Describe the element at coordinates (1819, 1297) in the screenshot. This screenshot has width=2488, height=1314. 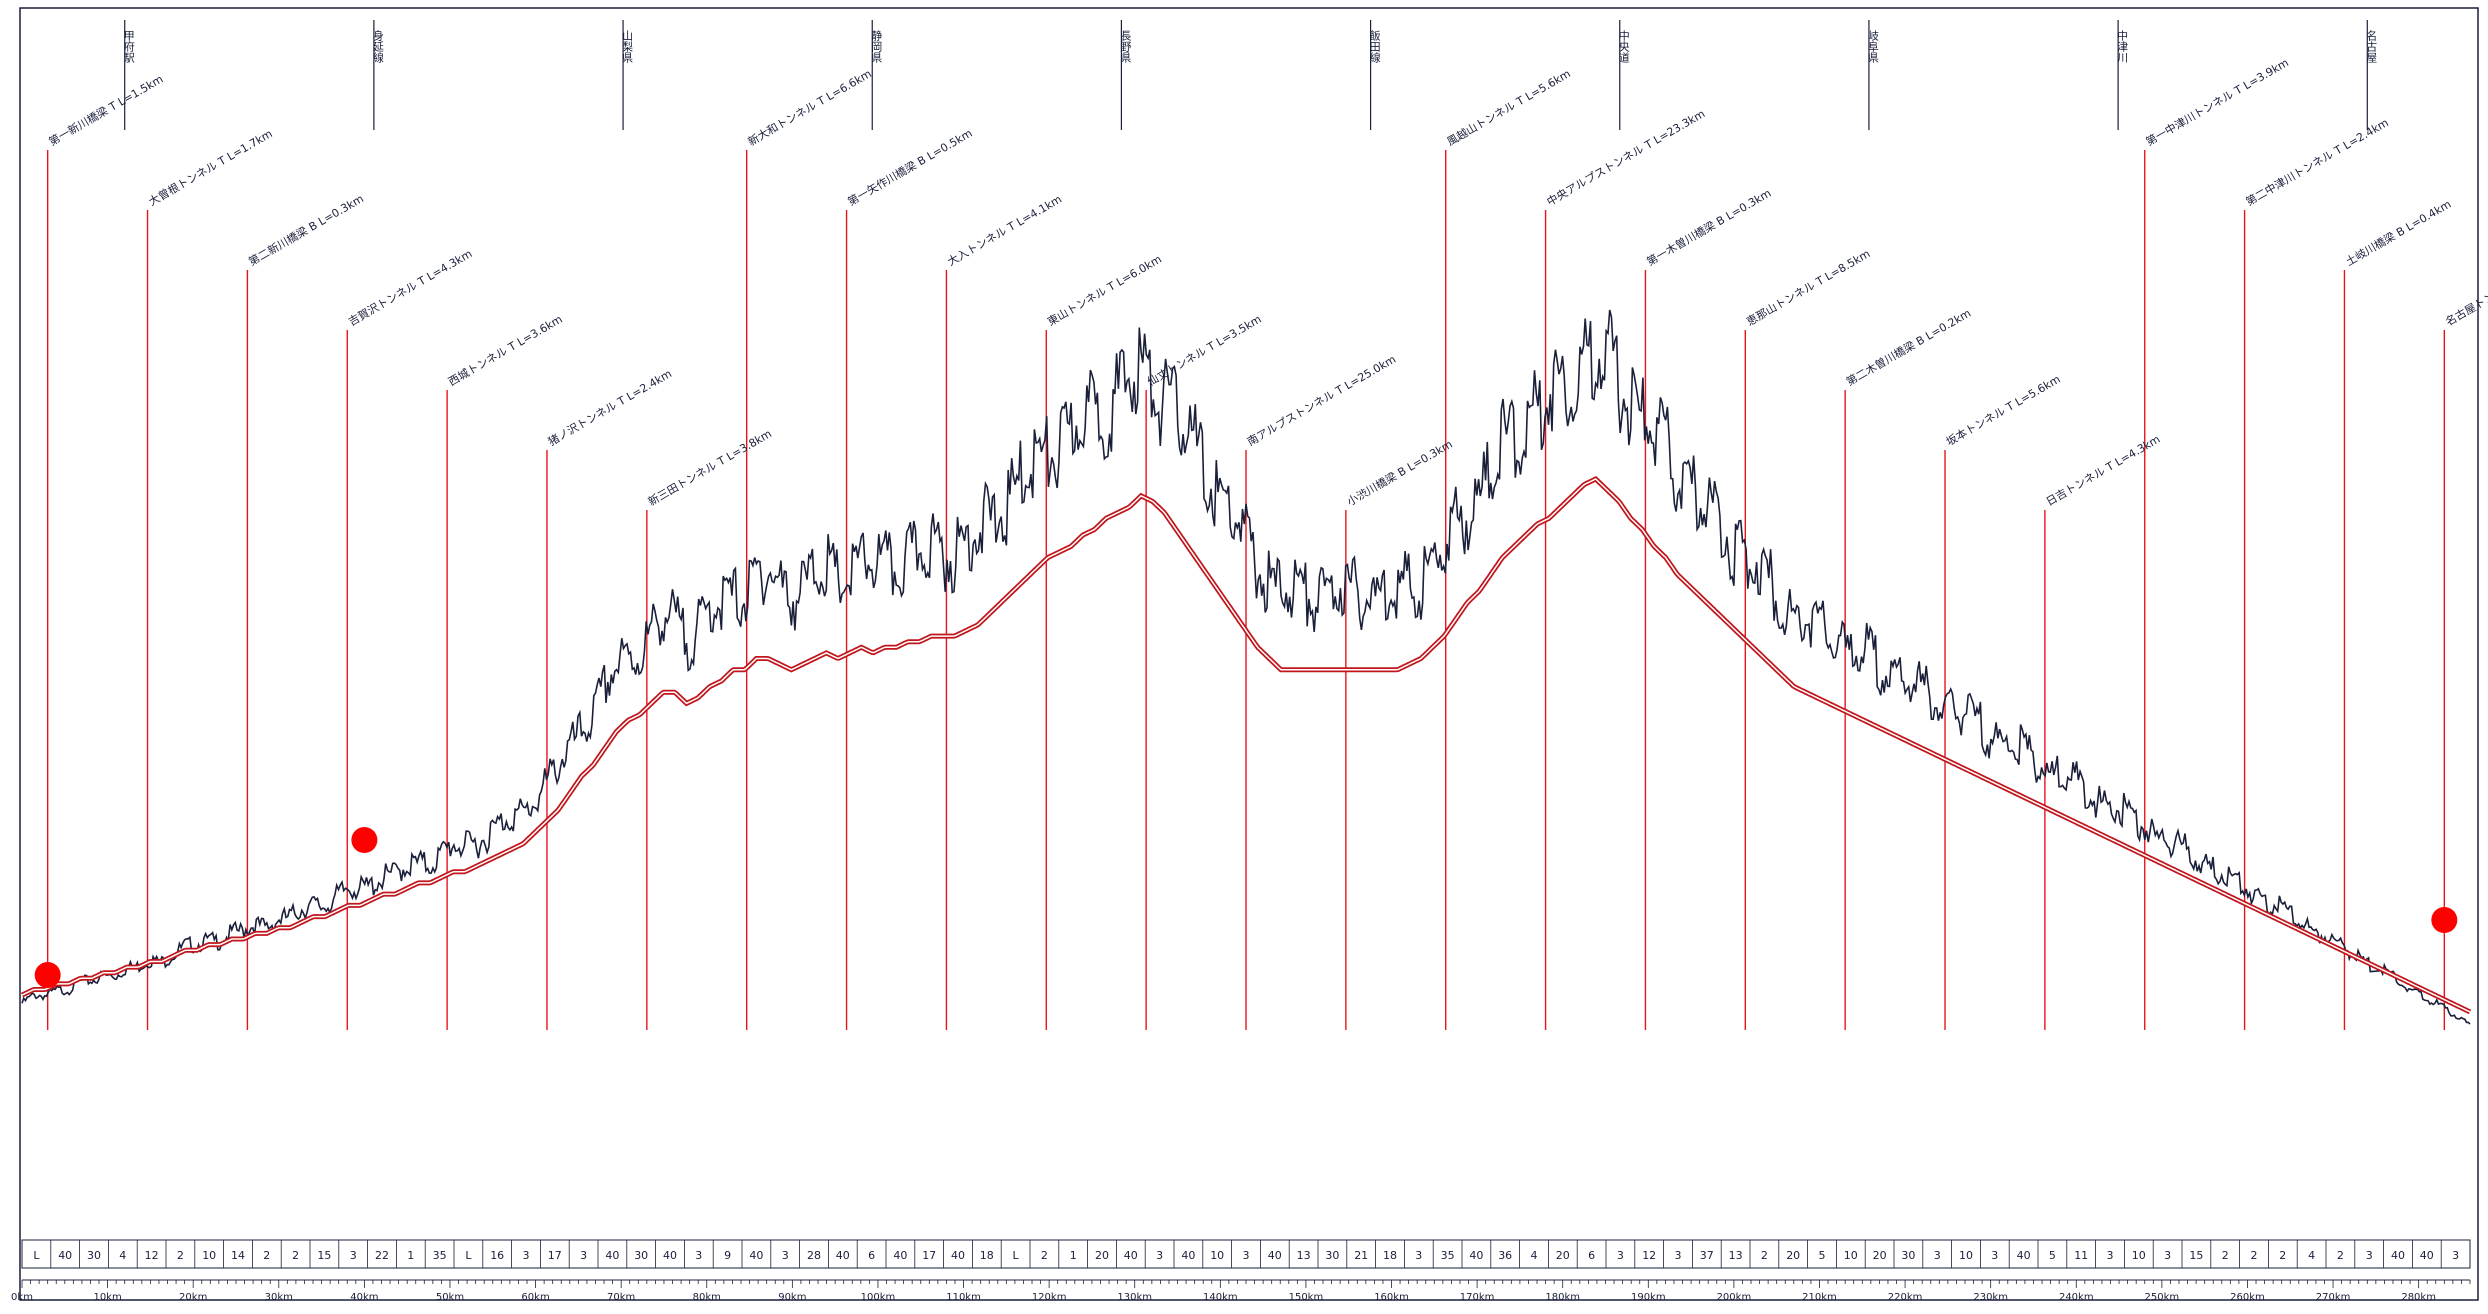
I see `km-label: 210km` at that location.